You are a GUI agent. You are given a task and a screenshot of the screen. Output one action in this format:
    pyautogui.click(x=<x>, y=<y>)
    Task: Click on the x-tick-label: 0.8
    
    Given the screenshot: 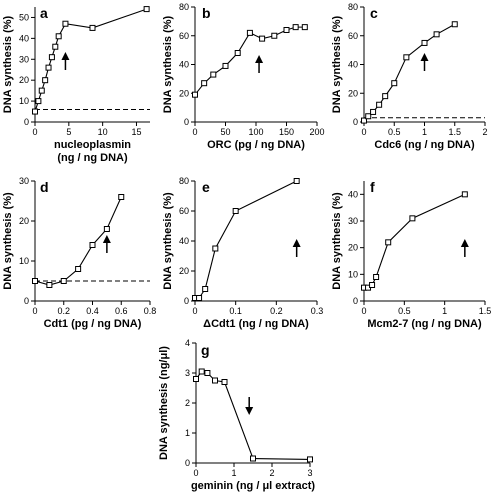 What is the action you would take?
    pyautogui.click(x=150, y=311)
    